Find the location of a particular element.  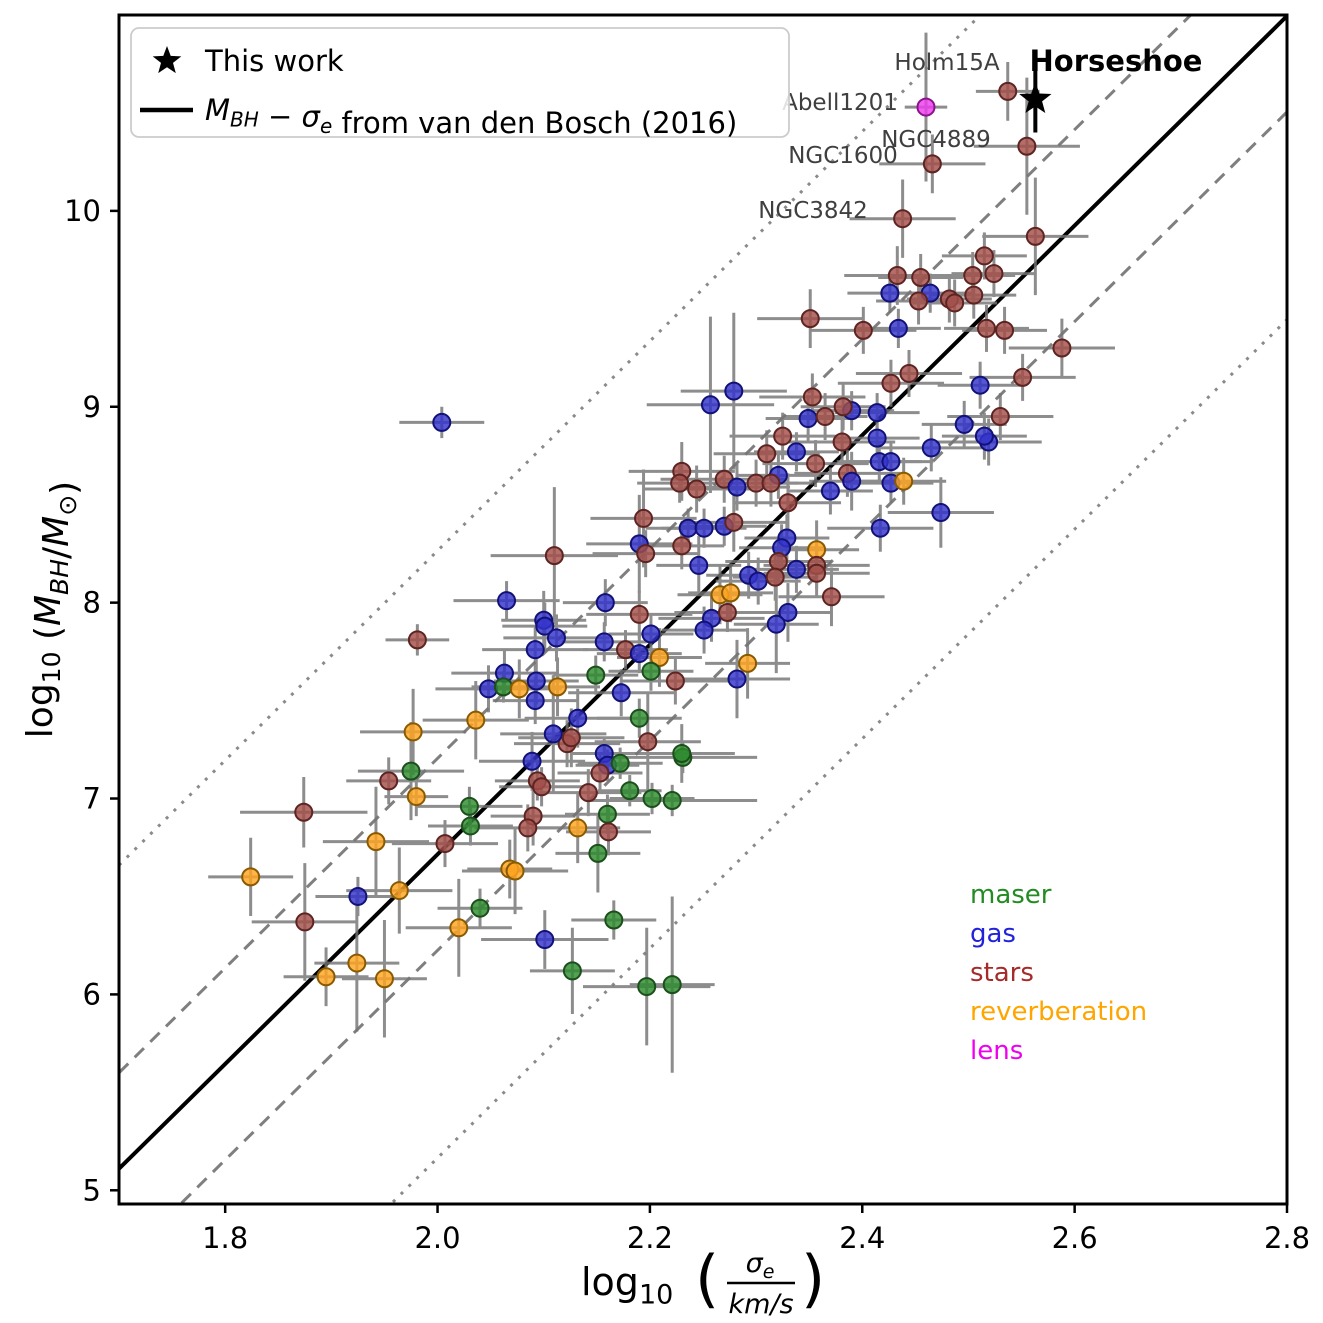

data-point-lens is located at coordinates (926, 107).